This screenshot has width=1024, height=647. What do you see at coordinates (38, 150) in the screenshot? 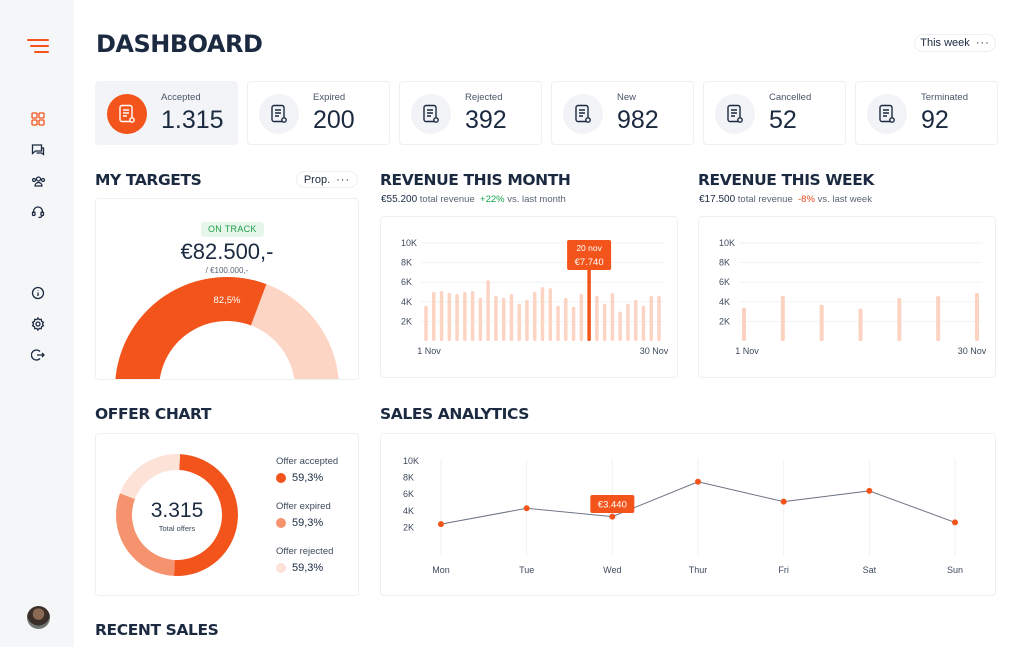
I see `messages-icon` at bounding box center [38, 150].